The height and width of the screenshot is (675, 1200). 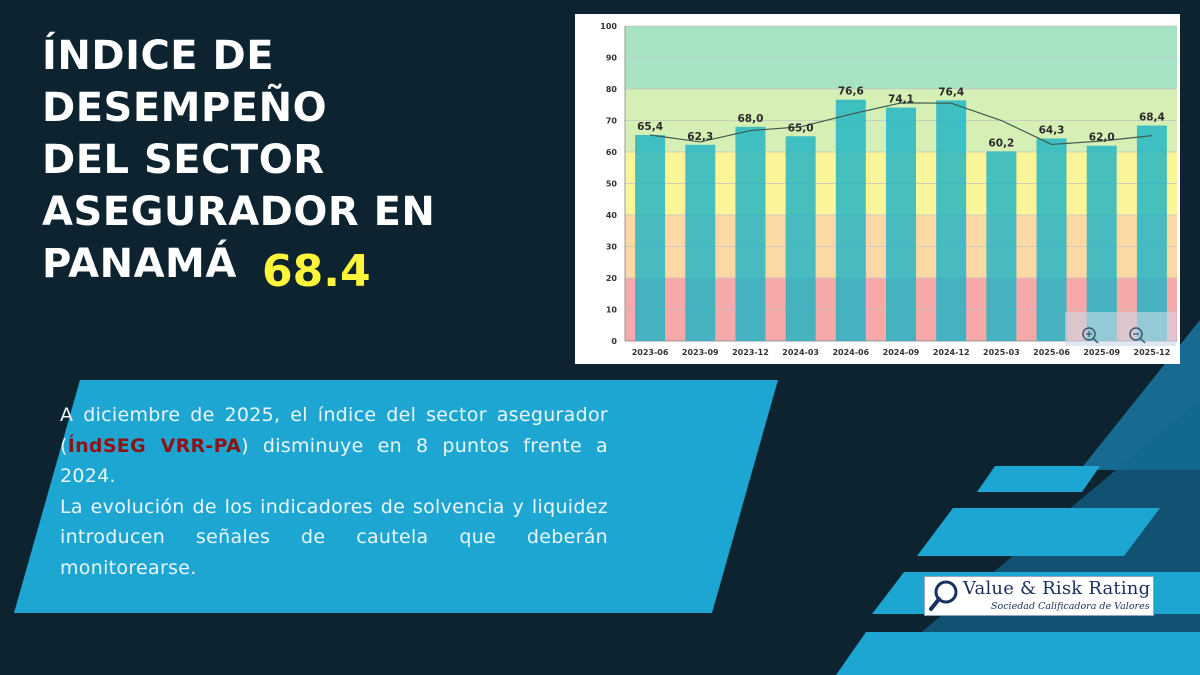 I want to click on y-tick-label: 0, so click(x=614, y=341).